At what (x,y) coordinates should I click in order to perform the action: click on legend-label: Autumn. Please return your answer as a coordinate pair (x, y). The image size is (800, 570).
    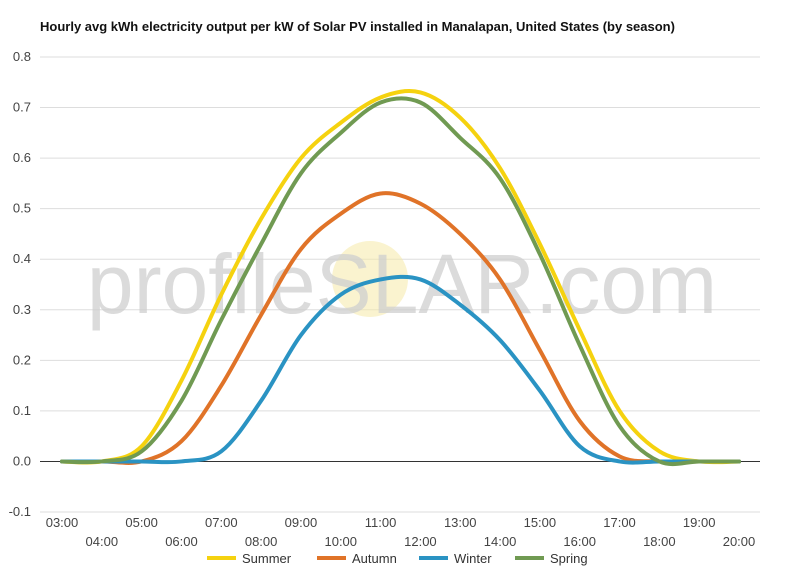
    Looking at the image, I should click on (374, 558).